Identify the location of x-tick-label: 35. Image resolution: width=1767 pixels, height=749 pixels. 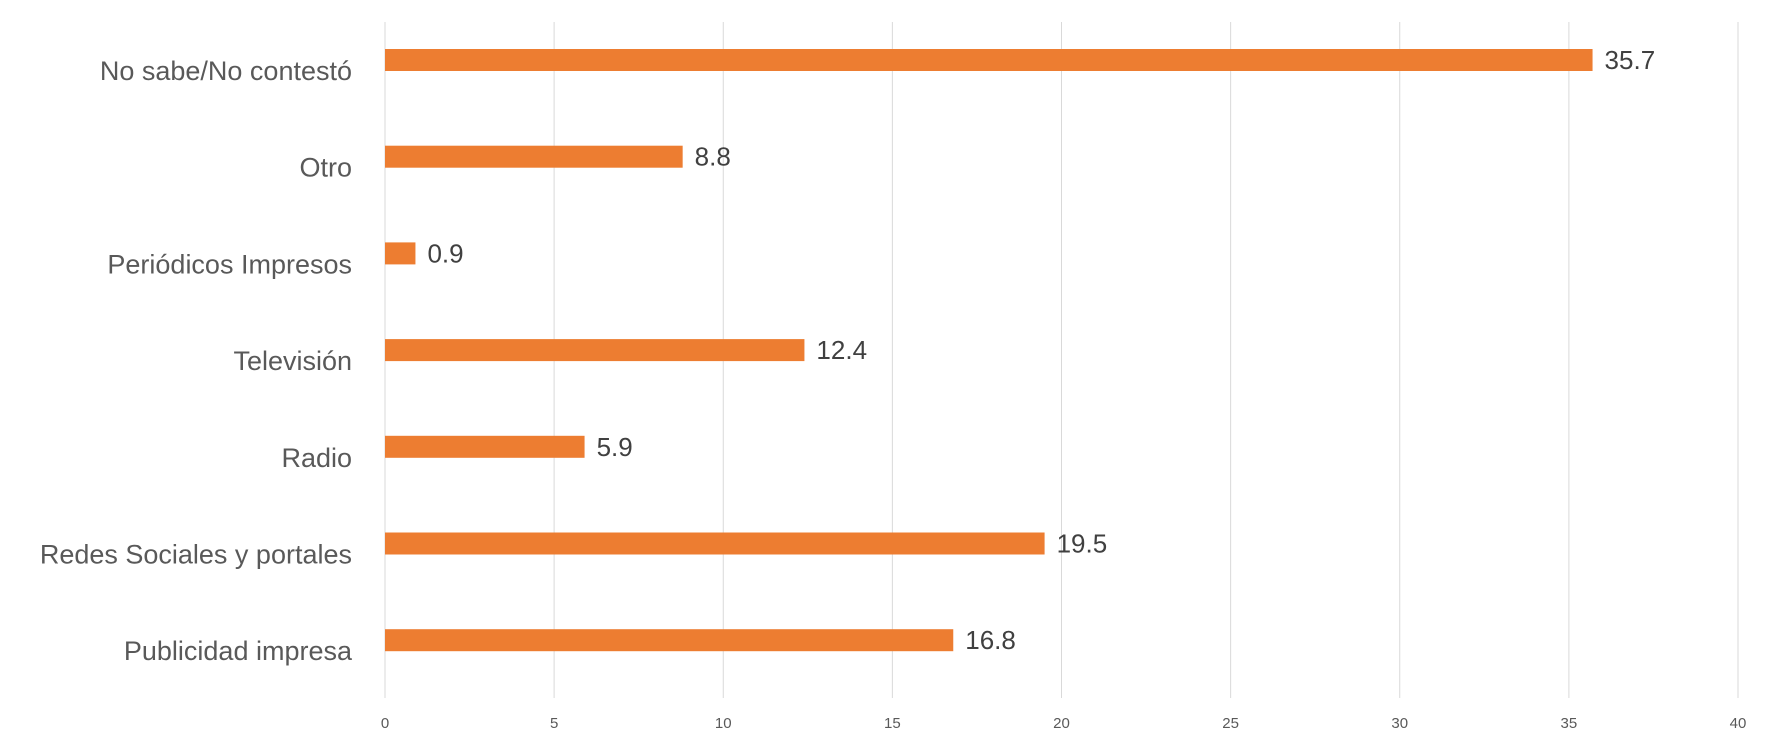
(1569, 723).